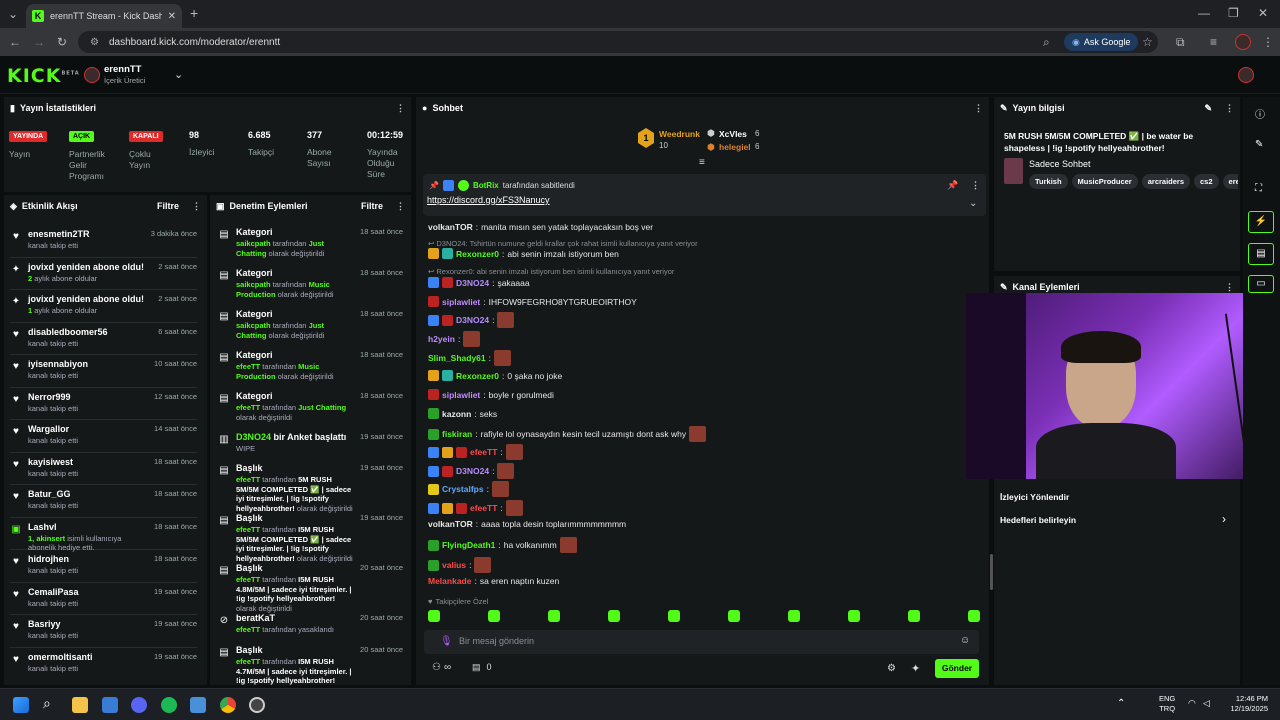 This screenshot has height=720, width=1280. What do you see at coordinates (1258, 188) in the screenshot?
I see `fullscreen-icon: ⛶` at bounding box center [1258, 188].